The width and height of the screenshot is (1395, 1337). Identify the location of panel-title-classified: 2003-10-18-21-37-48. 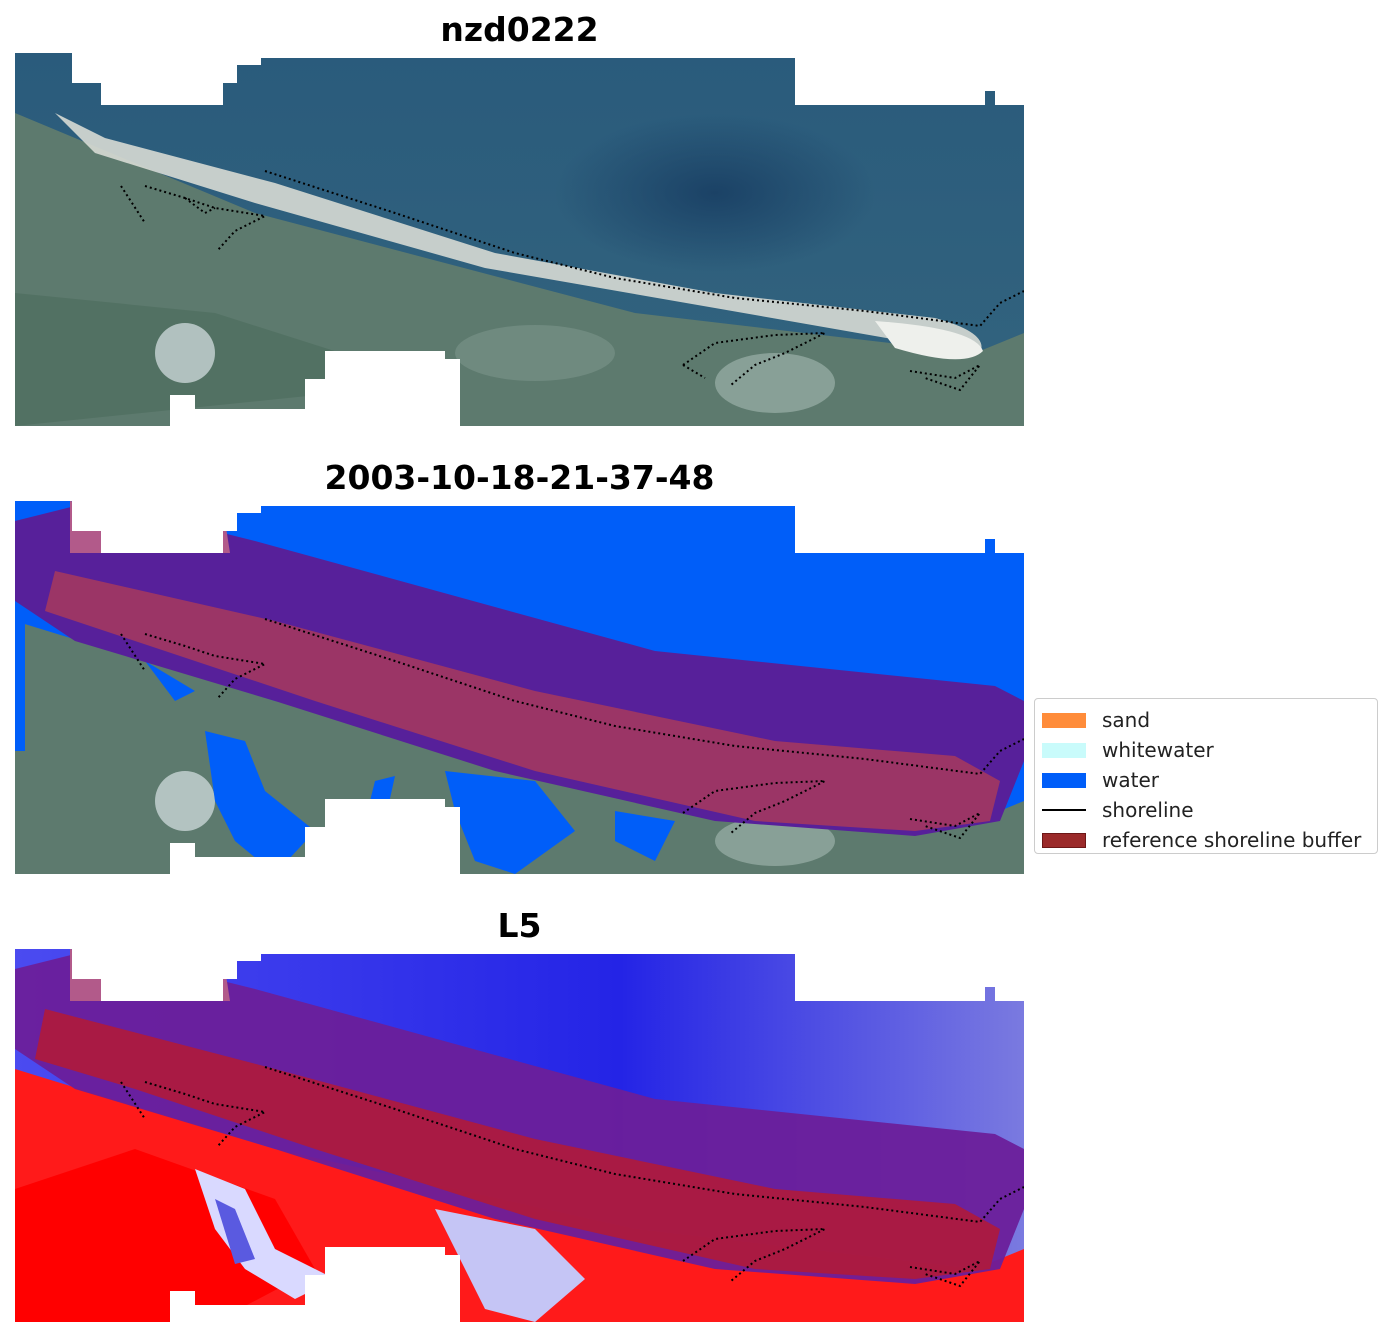
(519, 477).